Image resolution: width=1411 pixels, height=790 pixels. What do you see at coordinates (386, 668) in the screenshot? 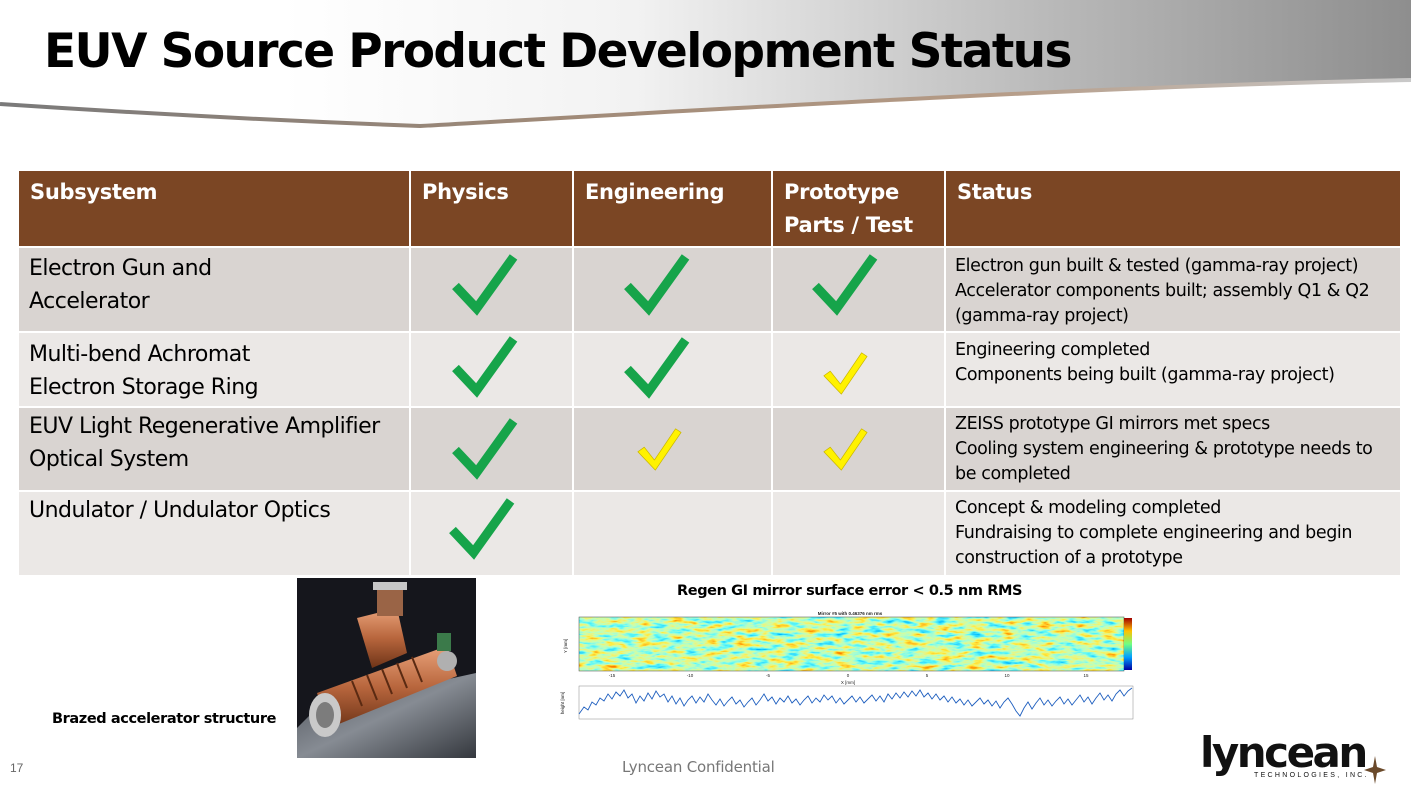
I see `accelerator-photo` at bounding box center [386, 668].